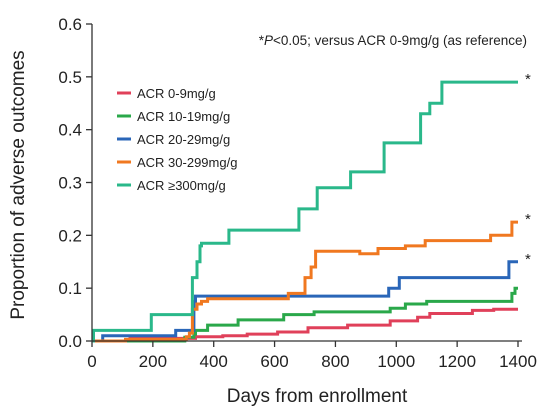 Image resolution: width=545 pixels, height=408 pixels. What do you see at coordinates (183, 139) in the screenshot?
I see `legend-label: ACR 20-29mg/g` at bounding box center [183, 139].